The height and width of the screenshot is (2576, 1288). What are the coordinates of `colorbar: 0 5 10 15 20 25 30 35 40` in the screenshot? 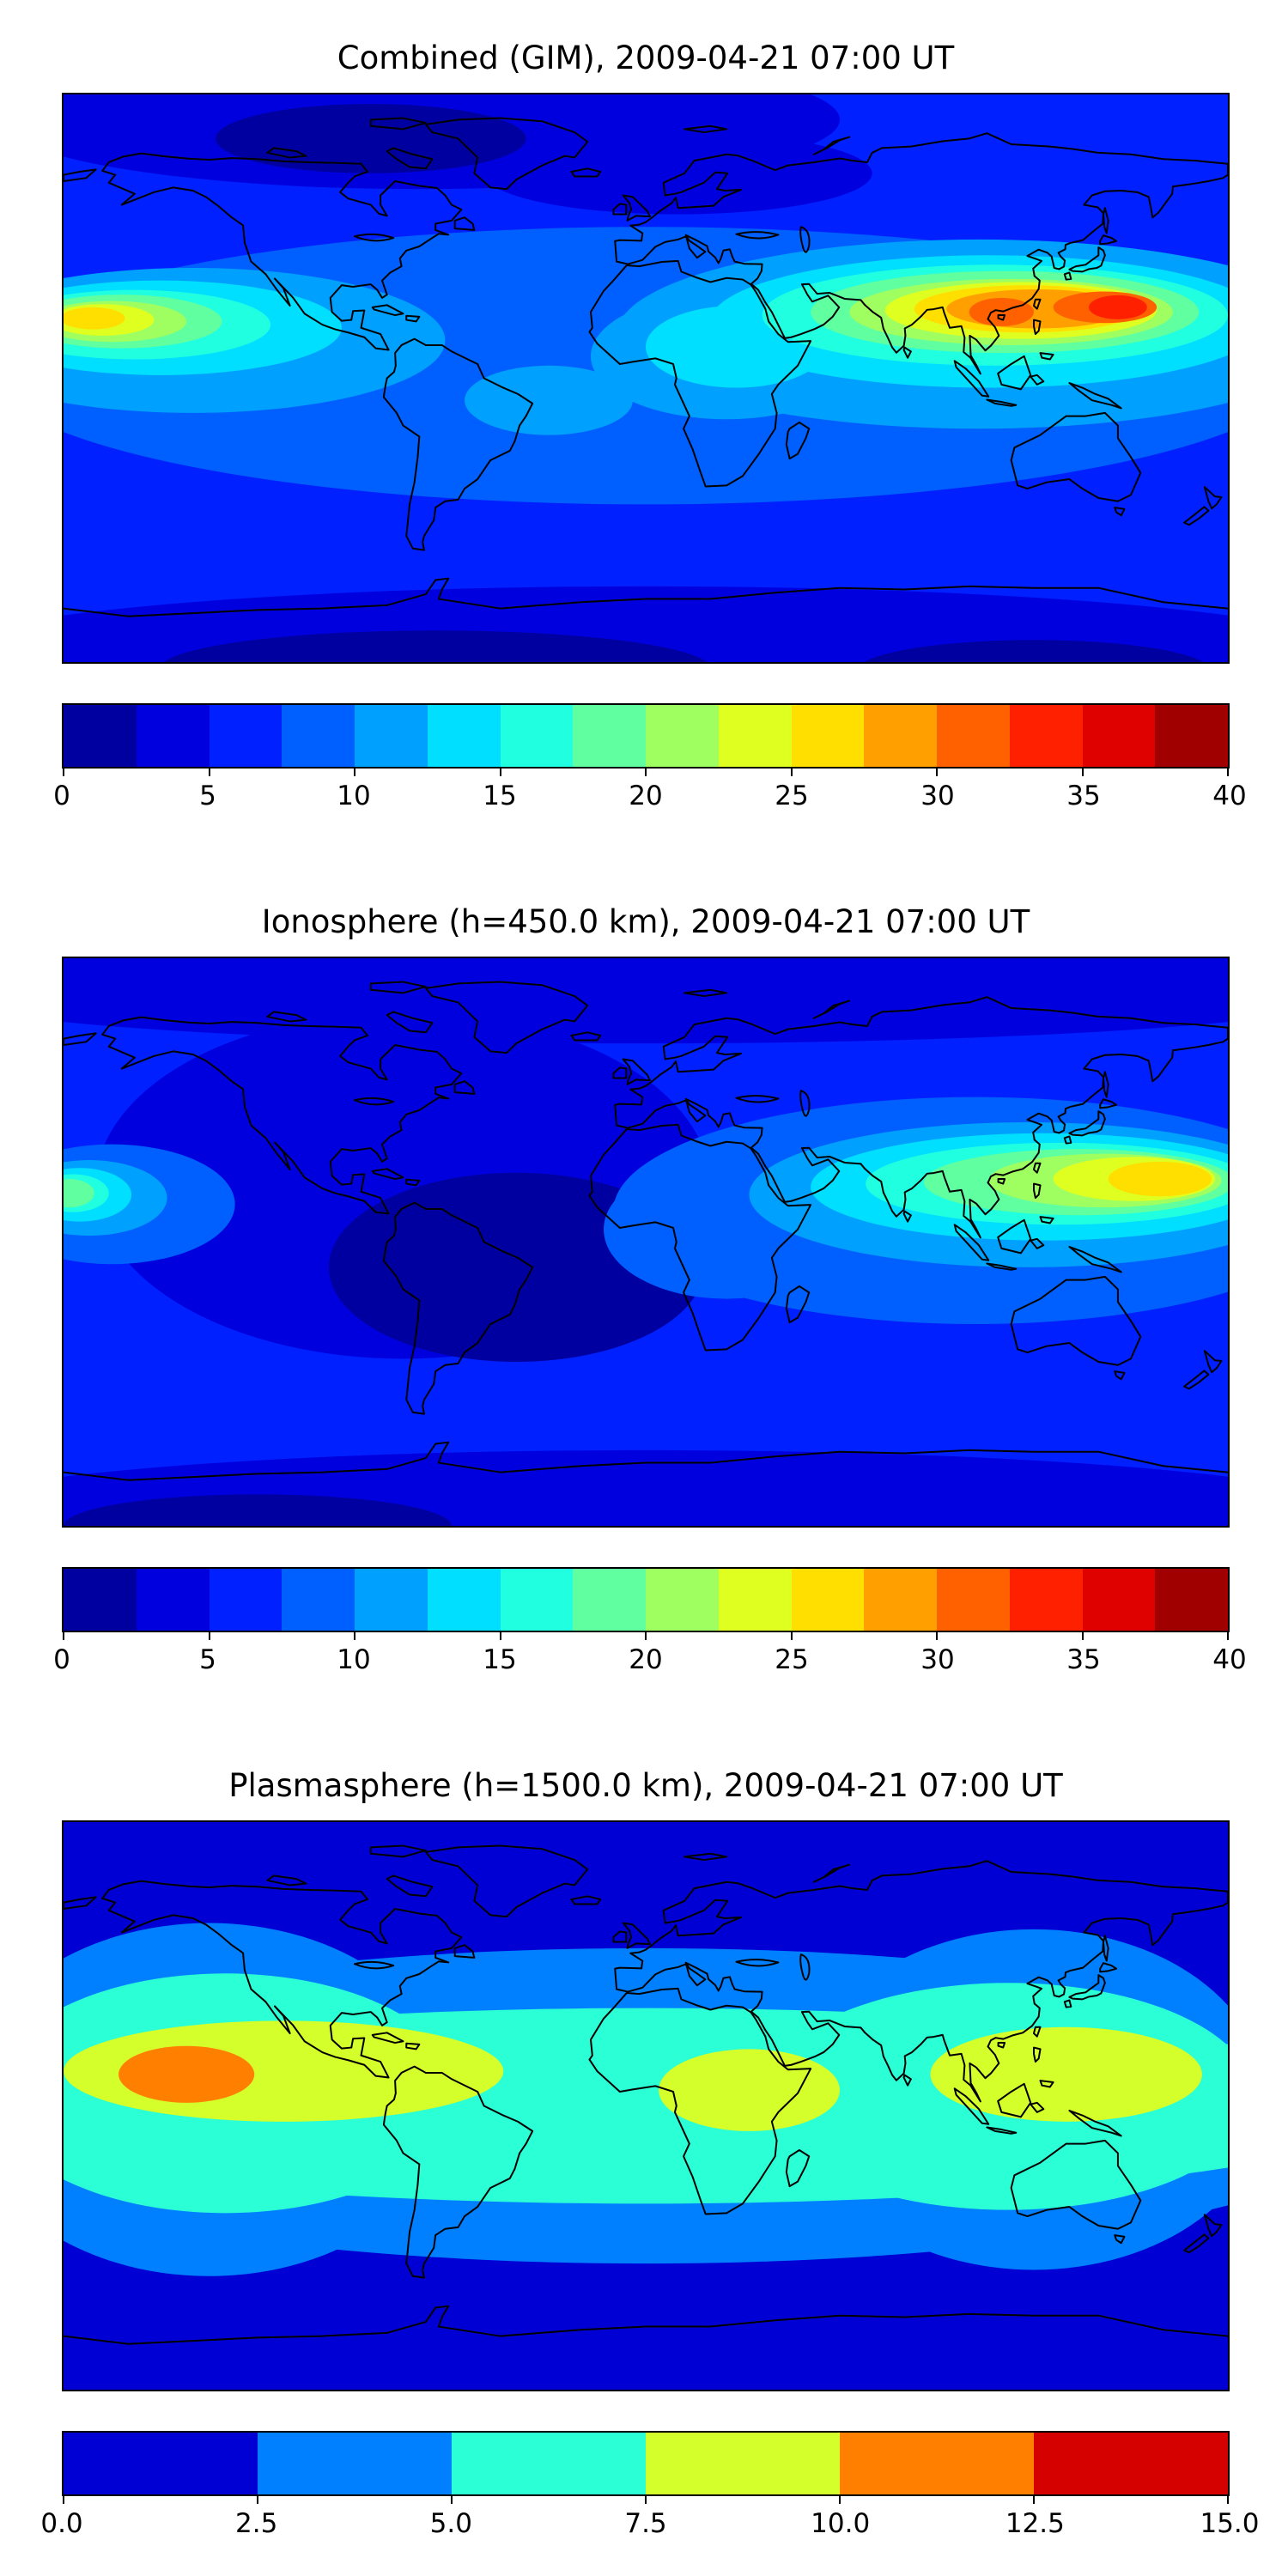 It's located at (650, 1624).